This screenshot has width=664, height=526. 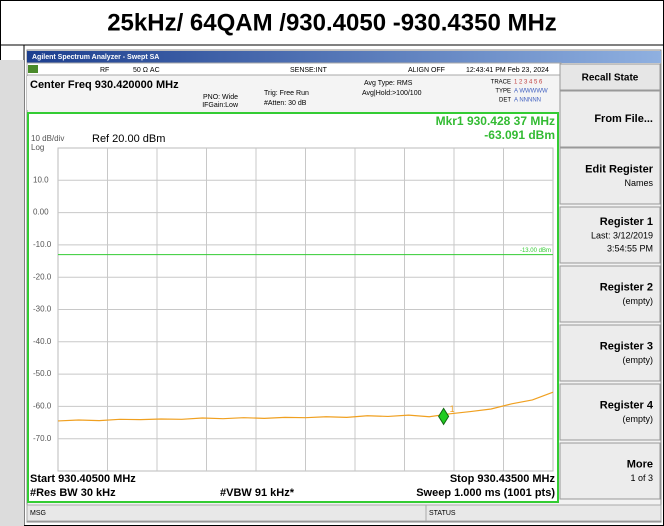 What do you see at coordinates (73, 493) in the screenshot?
I see `rbw: #Res BW 30 kHz` at bounding box center [73, 493].